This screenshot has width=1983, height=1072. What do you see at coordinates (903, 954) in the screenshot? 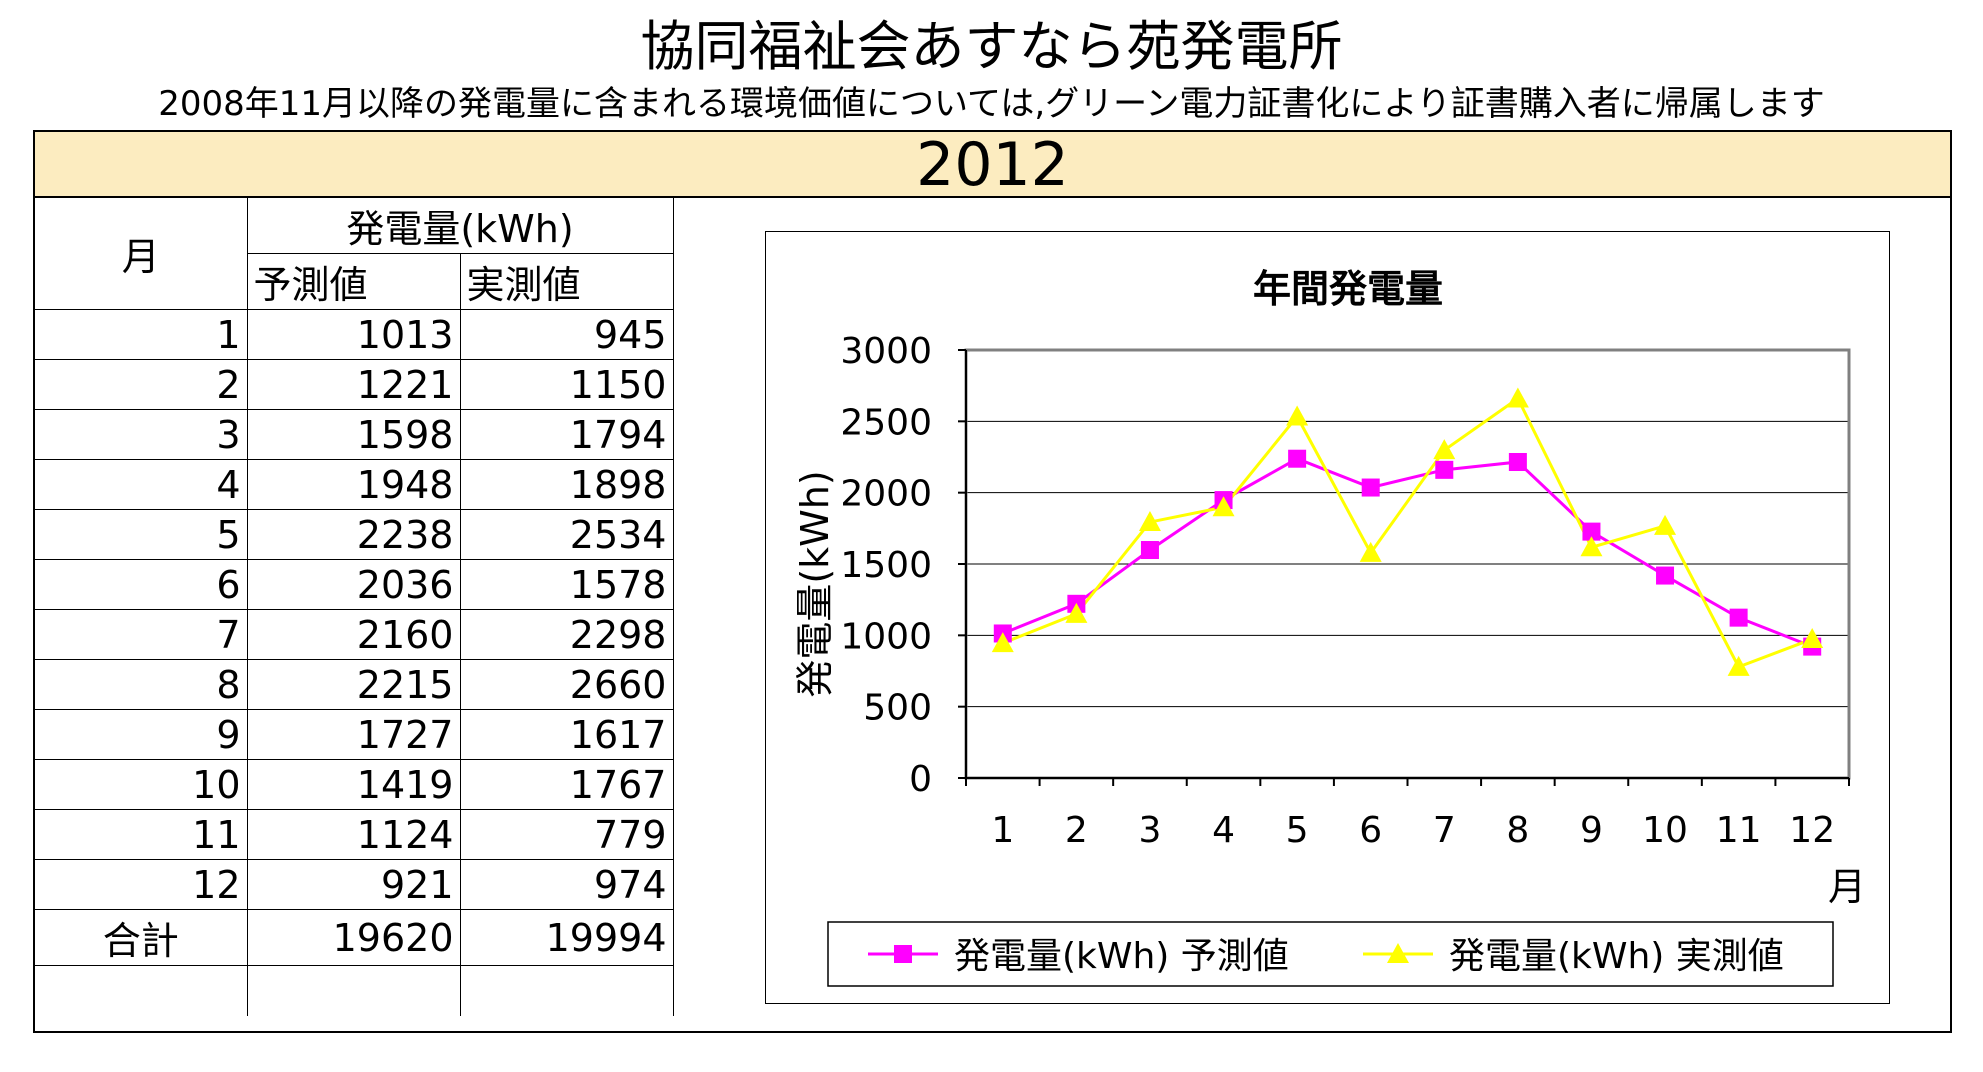
I see `legend-marker-square` at bounding box center [903, 954].